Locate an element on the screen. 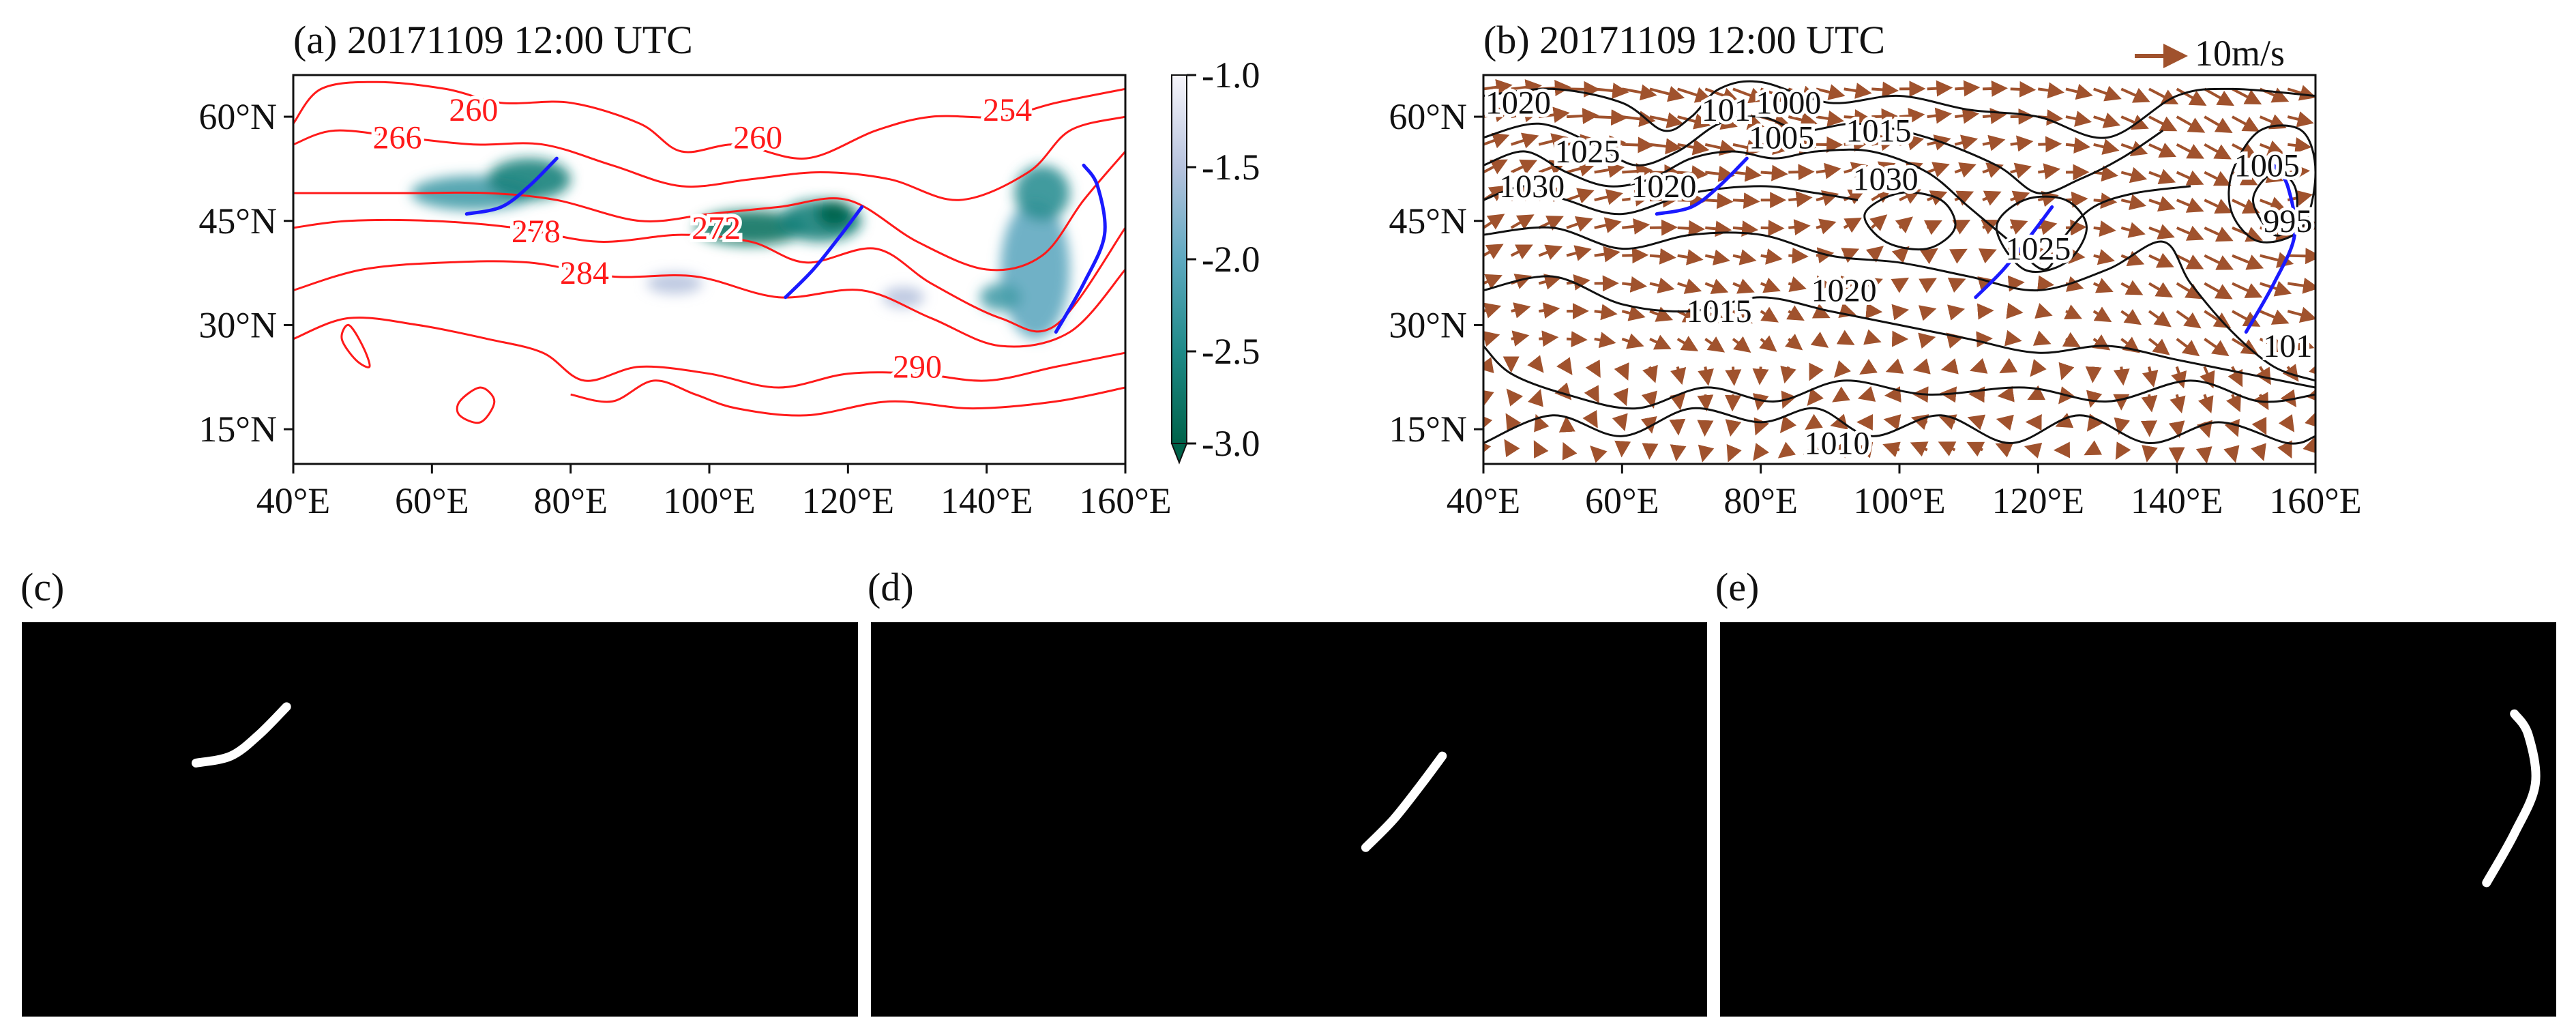  panel-b-ytick-label: 60°N is located at coordinates (1428, 116).